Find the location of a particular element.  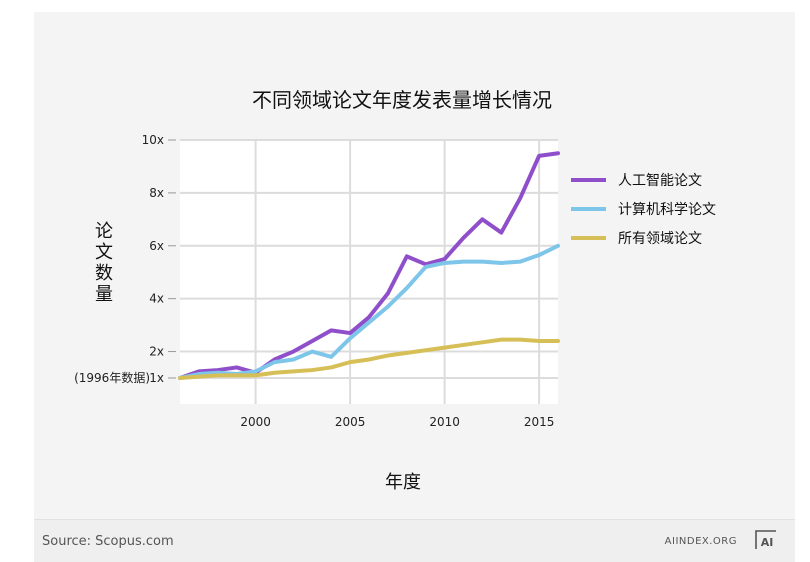

y-tick-label: 6x is located at coordinates (156, 246).